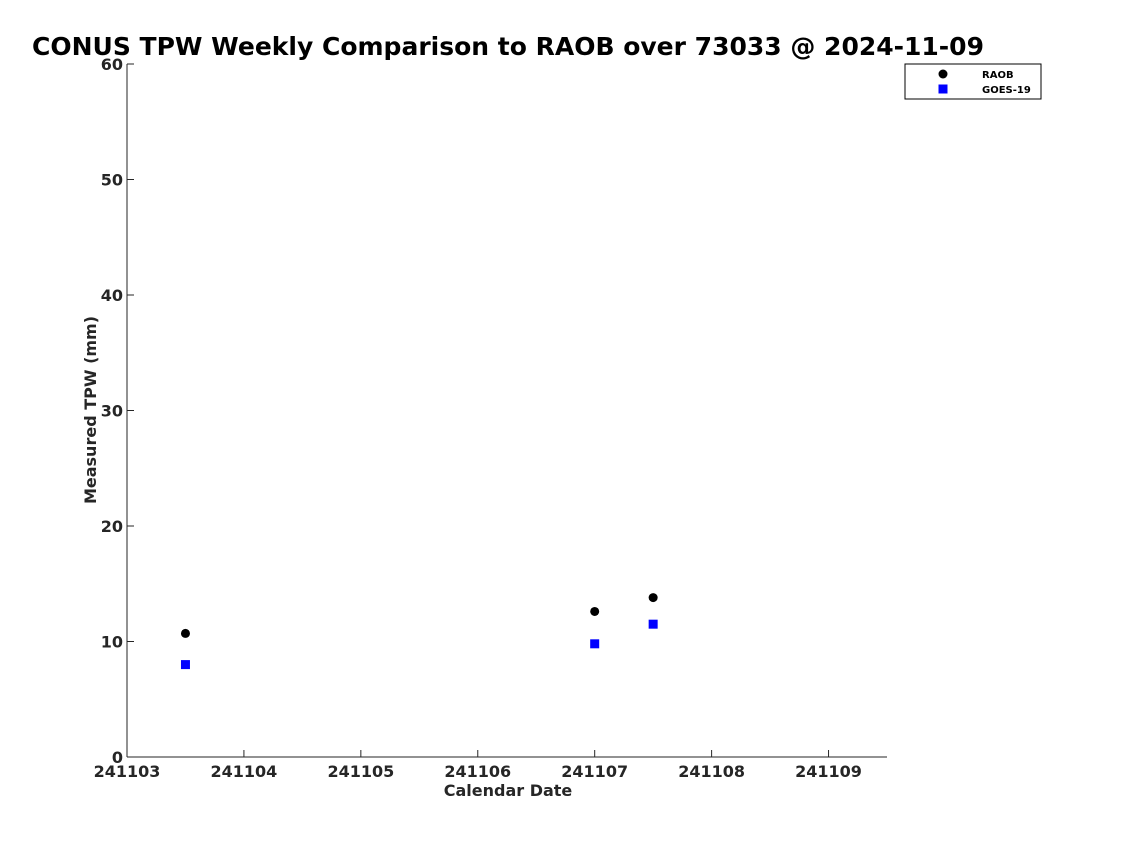 The width and height of the screenshot is (1135, 851). What do you see at coordinates (998, 75) in the screenshot?
I see `legend-label: RAOB` at bounding box center [998, 75].